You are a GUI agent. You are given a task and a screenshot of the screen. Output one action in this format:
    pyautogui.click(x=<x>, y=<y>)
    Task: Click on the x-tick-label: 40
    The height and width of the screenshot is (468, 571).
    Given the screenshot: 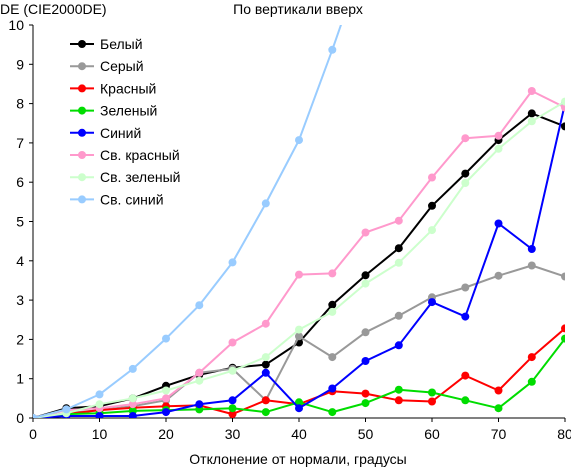 What is the action you would take?
    pyautogui.click(x=299, y=434)
    